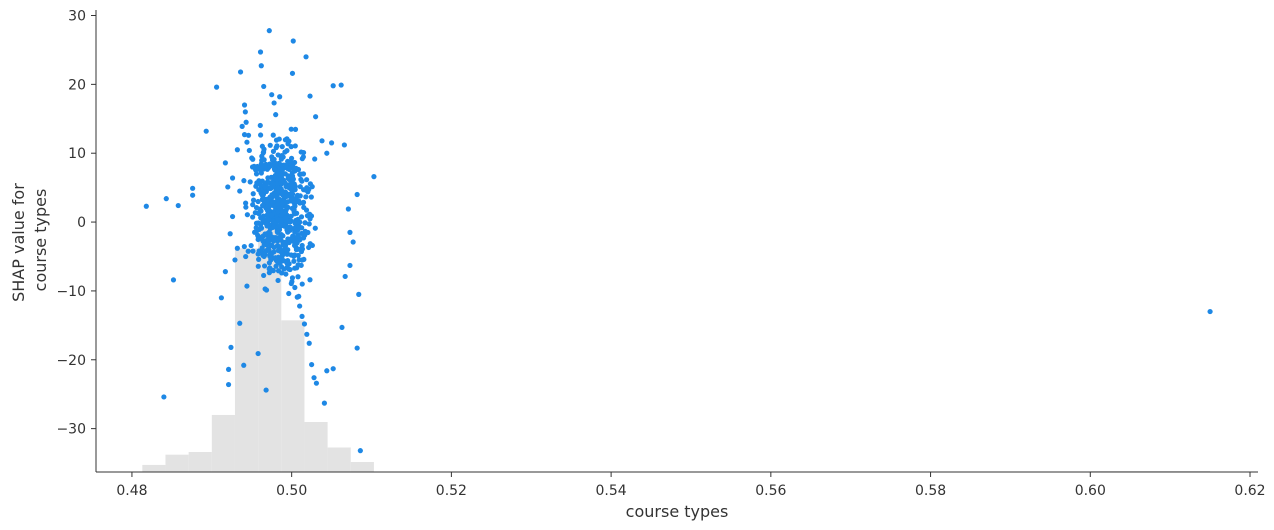  I want to click on y-tick-label: −20, so click(71, 361).